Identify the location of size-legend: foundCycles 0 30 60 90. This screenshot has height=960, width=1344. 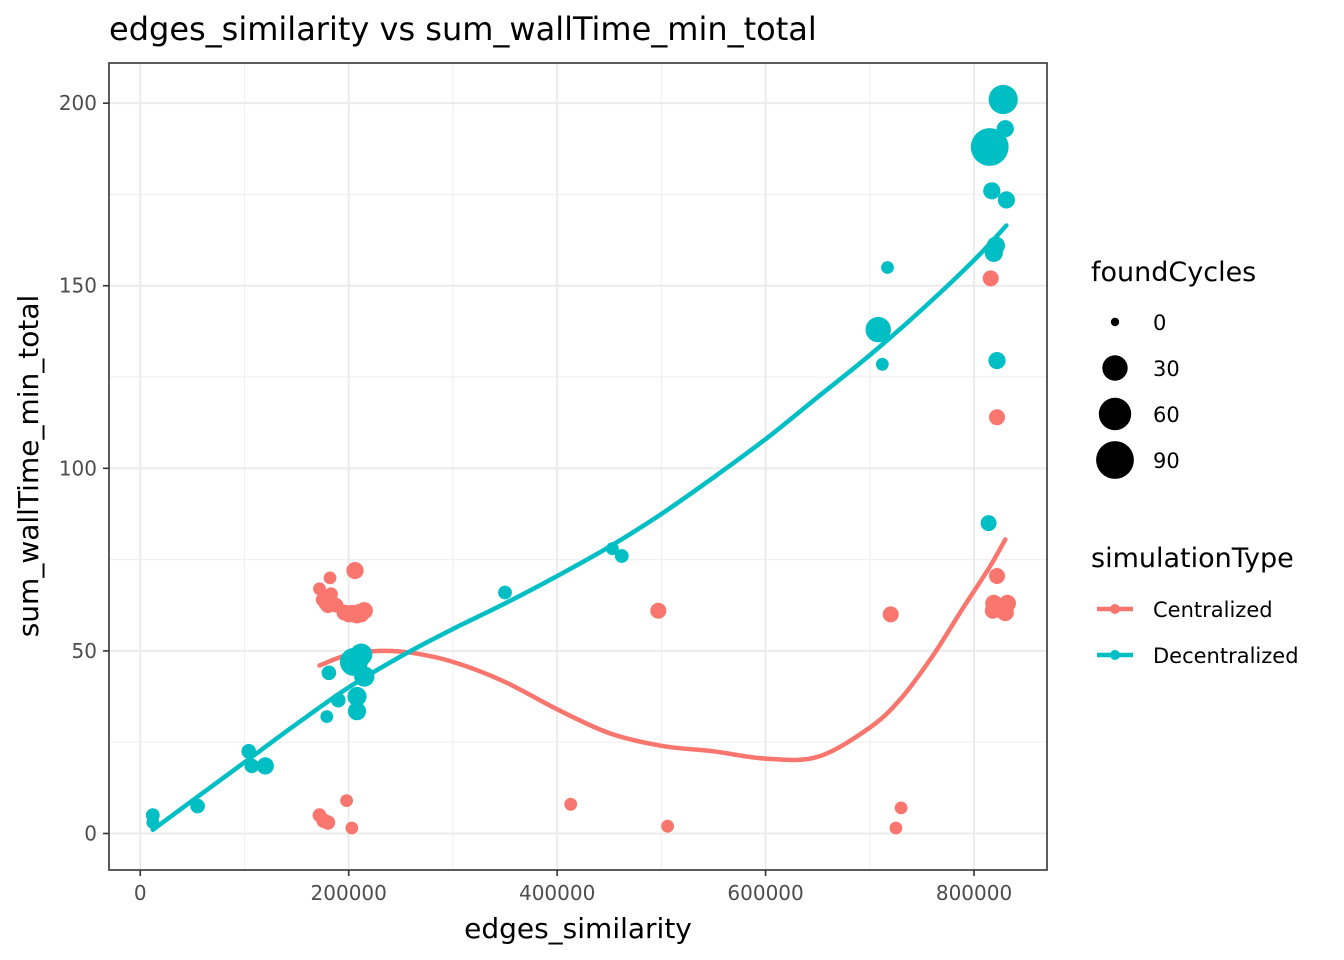
(1173, 368).